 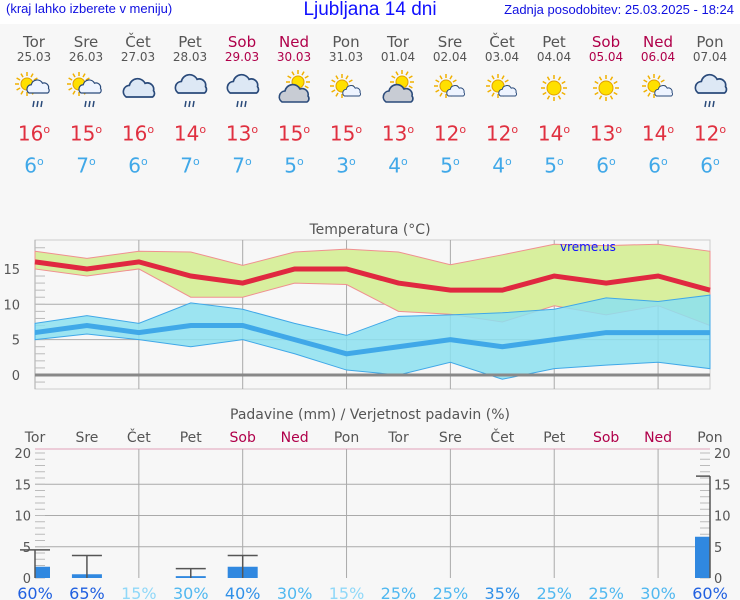 What do you see at coordinates (722, 454) in the screenshot?
I see `y-tick-label-right: 20` at bounding box center [722, 454].